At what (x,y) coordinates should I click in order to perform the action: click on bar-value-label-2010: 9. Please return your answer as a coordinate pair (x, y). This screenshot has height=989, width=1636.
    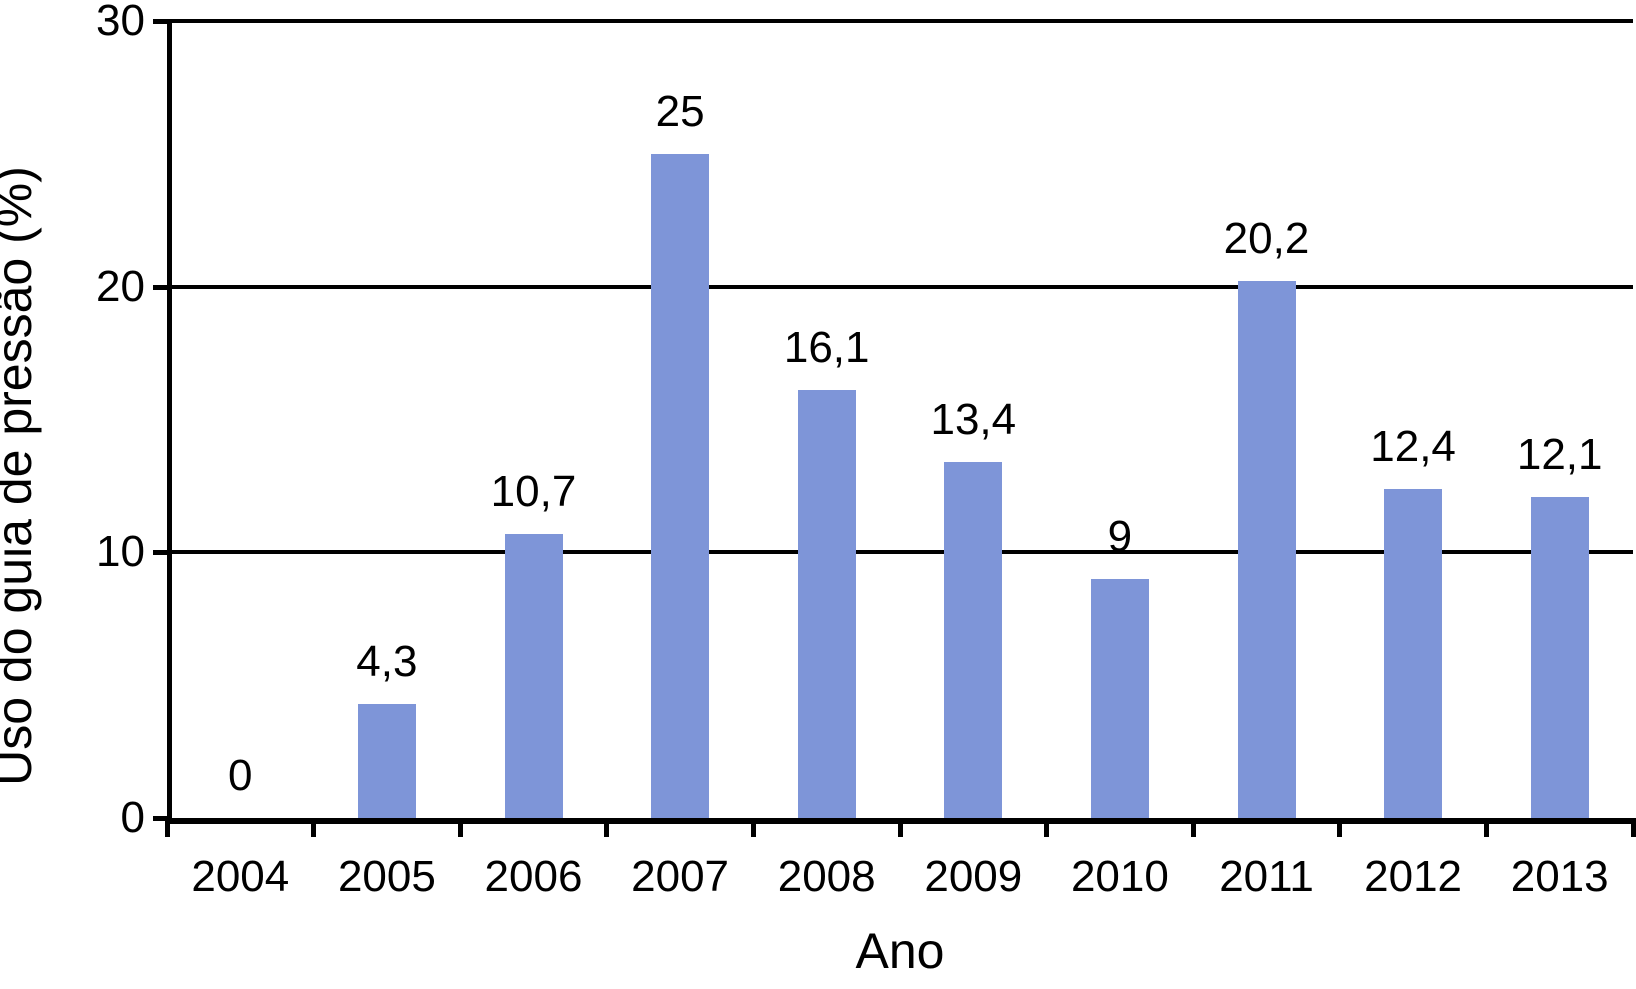
    Looking at the image, I should click on (1120, 536).